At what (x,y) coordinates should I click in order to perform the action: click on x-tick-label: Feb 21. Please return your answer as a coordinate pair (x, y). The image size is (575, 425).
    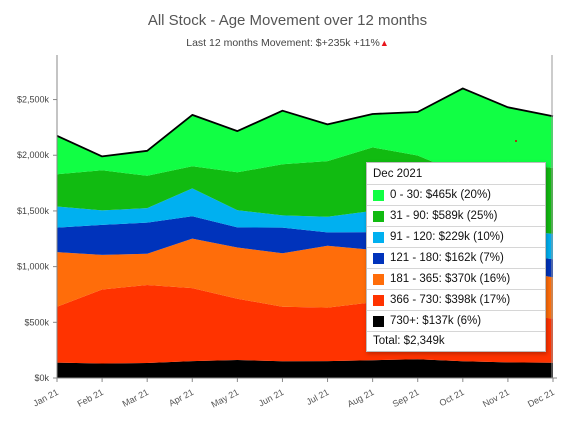
    Looking at the image, I should click on (90, 398).